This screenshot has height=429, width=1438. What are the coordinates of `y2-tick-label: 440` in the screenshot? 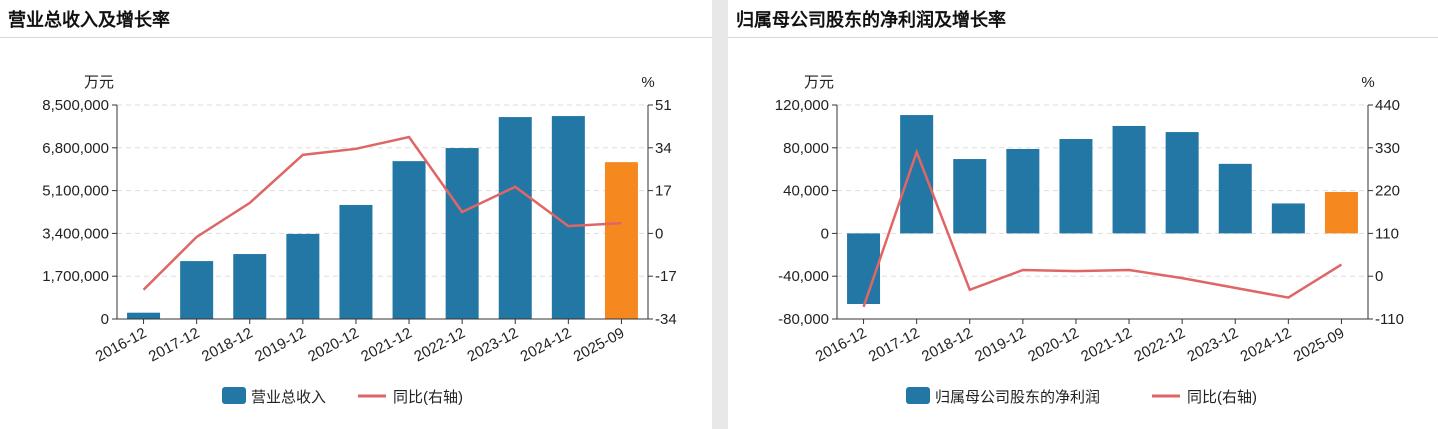 It's located at (1387, 105).